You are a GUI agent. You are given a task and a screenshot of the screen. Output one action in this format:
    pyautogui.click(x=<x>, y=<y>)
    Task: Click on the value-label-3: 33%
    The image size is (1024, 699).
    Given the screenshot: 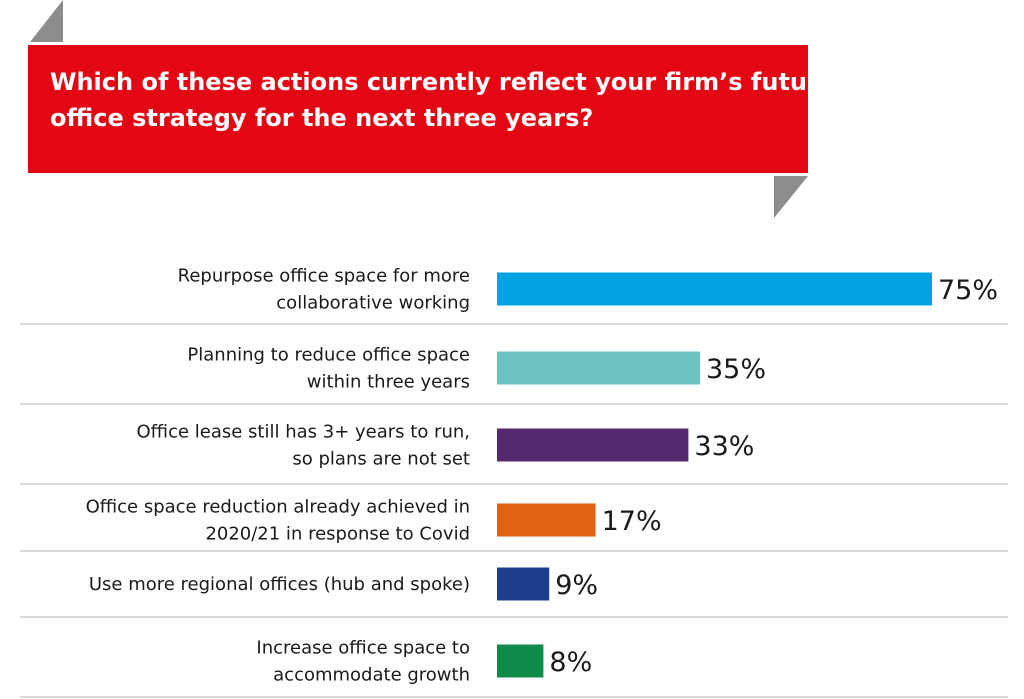 What is the action you would take?
    pyautogui.click(x=724, y=446)
    